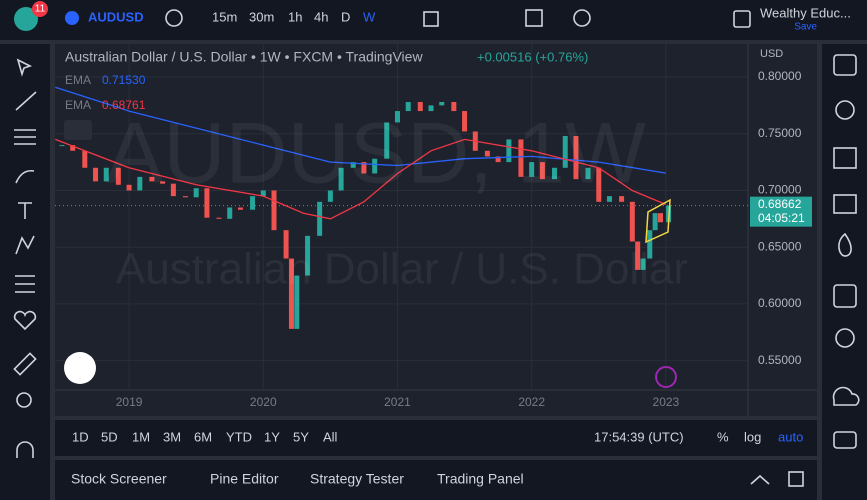  I want to click on alerts, so click(845, 110).